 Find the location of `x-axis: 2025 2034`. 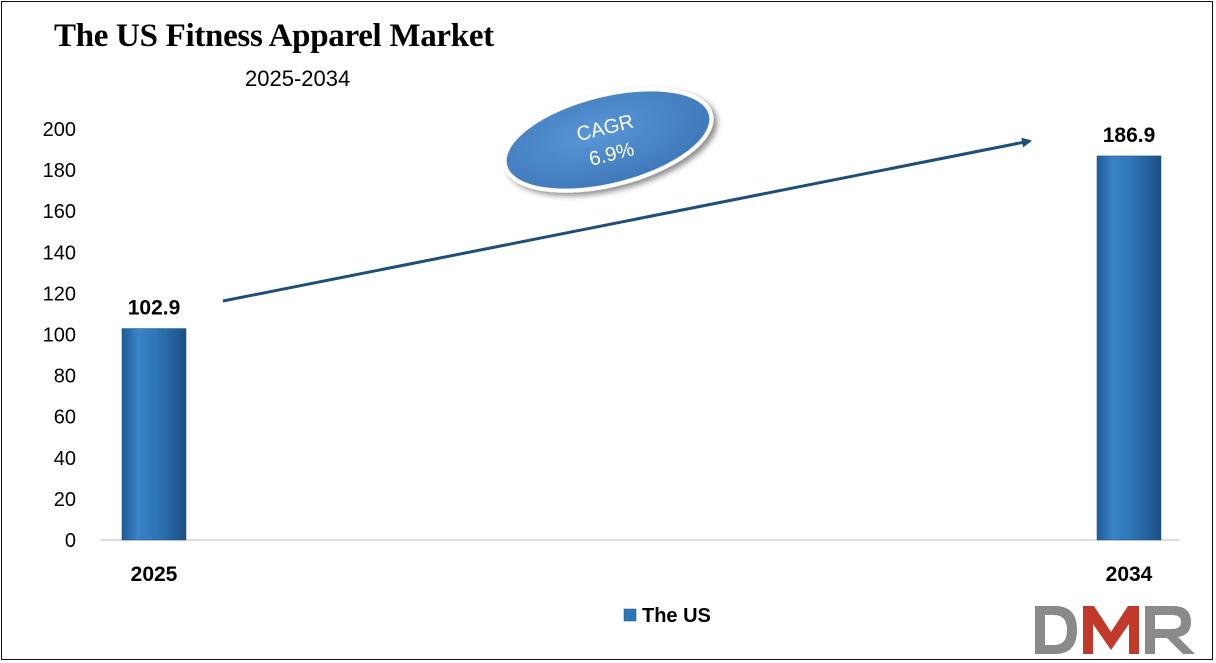

x-axis: 2025 2034 is located at coordinates (640, 562).